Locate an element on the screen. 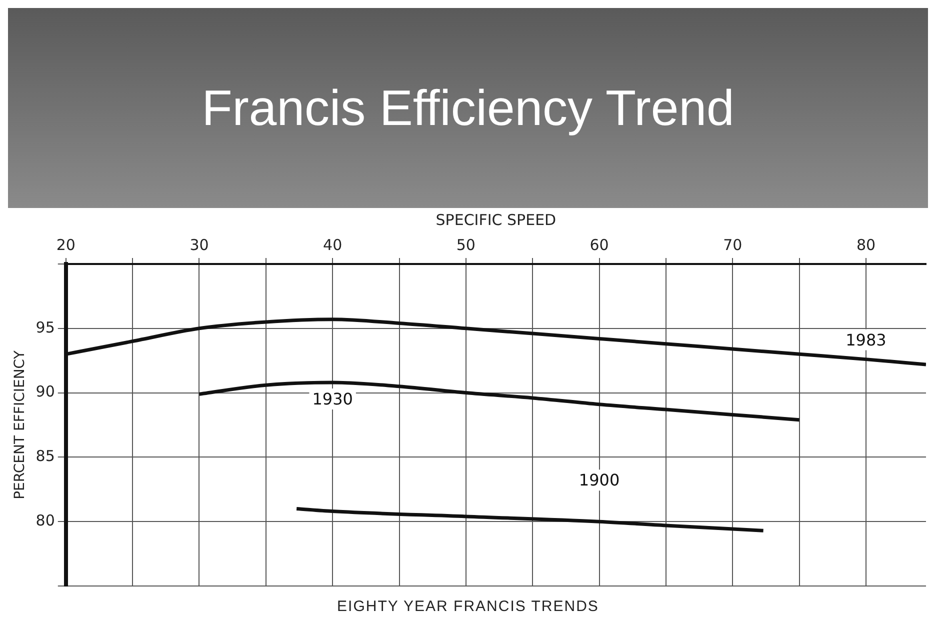 The image size is (936, 644). text: EIGHTY YEAR FRANCIS TRENDS is located at coordinates (468, 607).